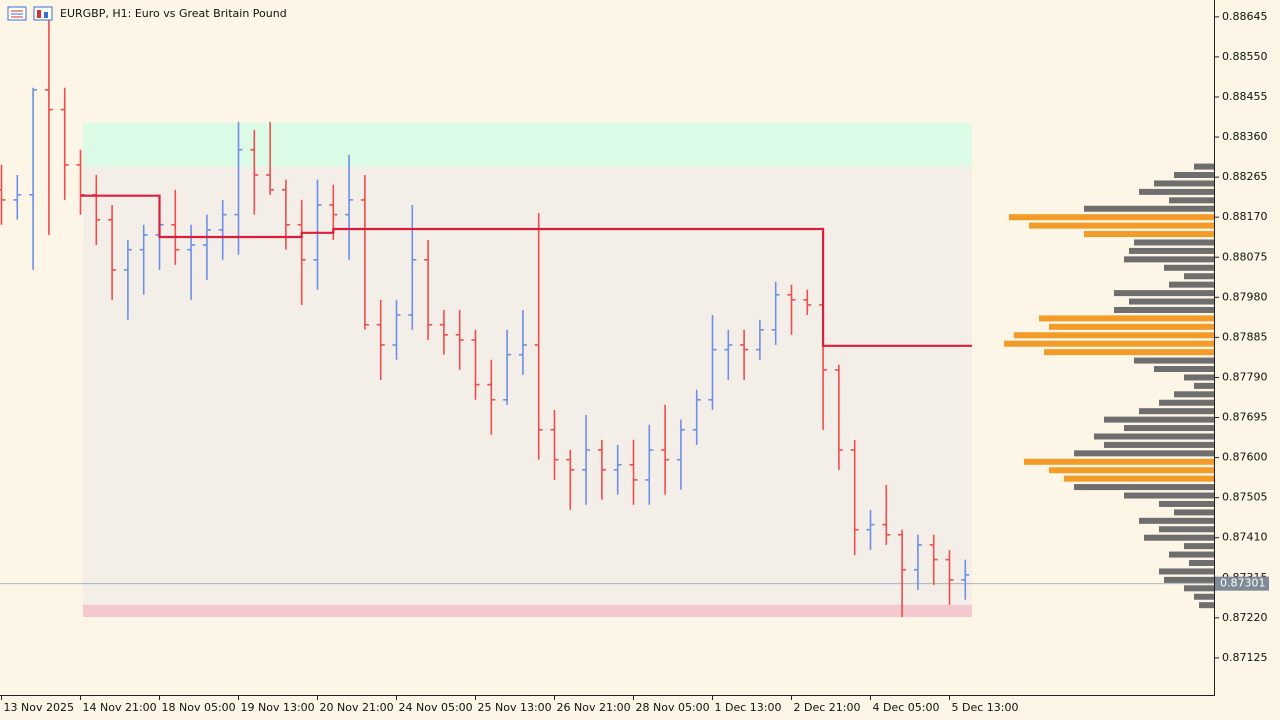 The image size is (1280, 720). I want to click on y-tick-label: 0.88265, so click(1245, 176).